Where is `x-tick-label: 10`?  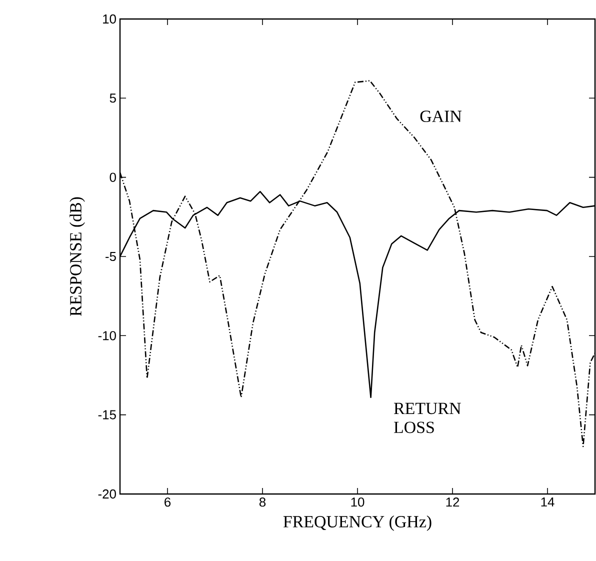 x-tick-label: 10 is located at coordinates (357, 502).